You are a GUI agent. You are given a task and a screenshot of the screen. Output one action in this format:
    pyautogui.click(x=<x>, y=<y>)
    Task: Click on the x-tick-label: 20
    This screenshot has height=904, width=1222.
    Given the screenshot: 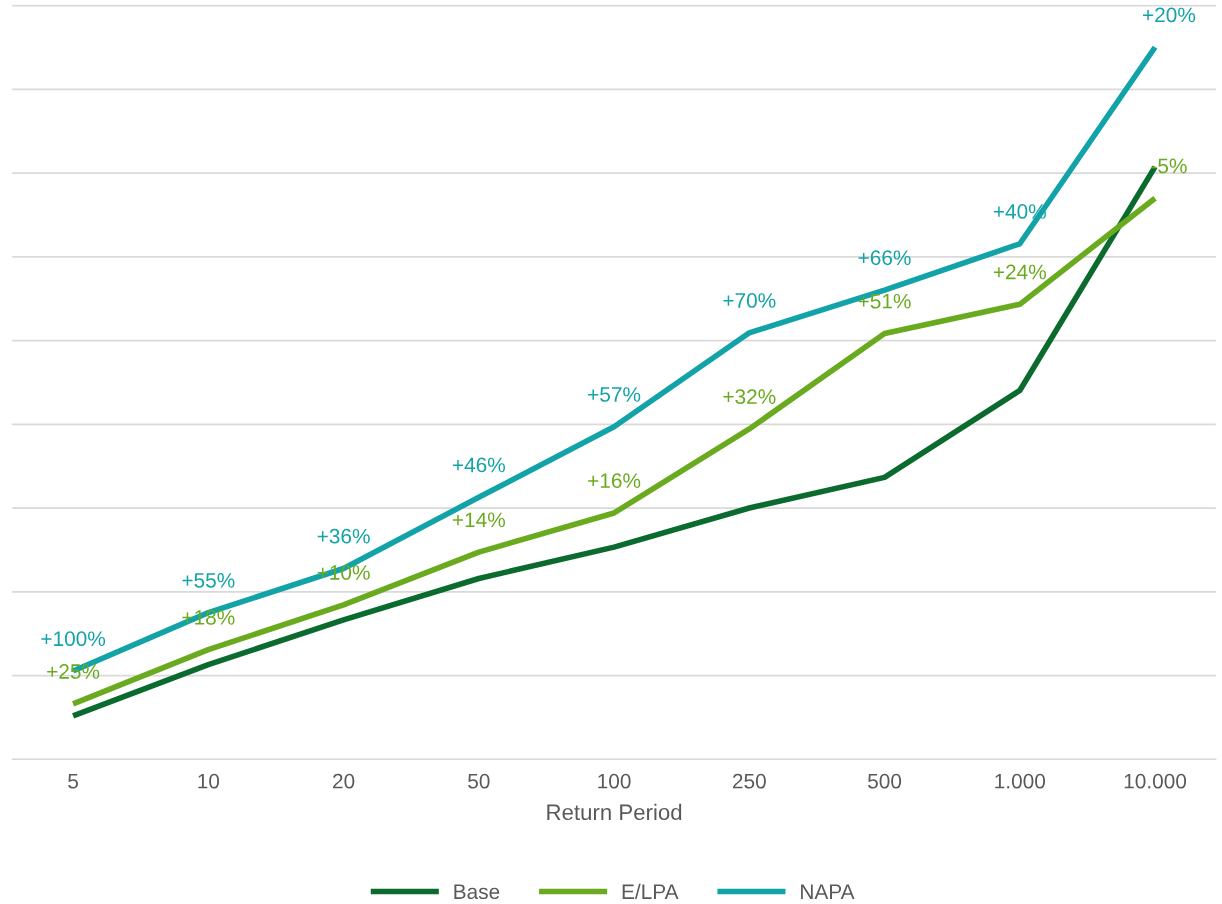 What is the action you would take?
    pyautogui.click(x=344, y=781)
    